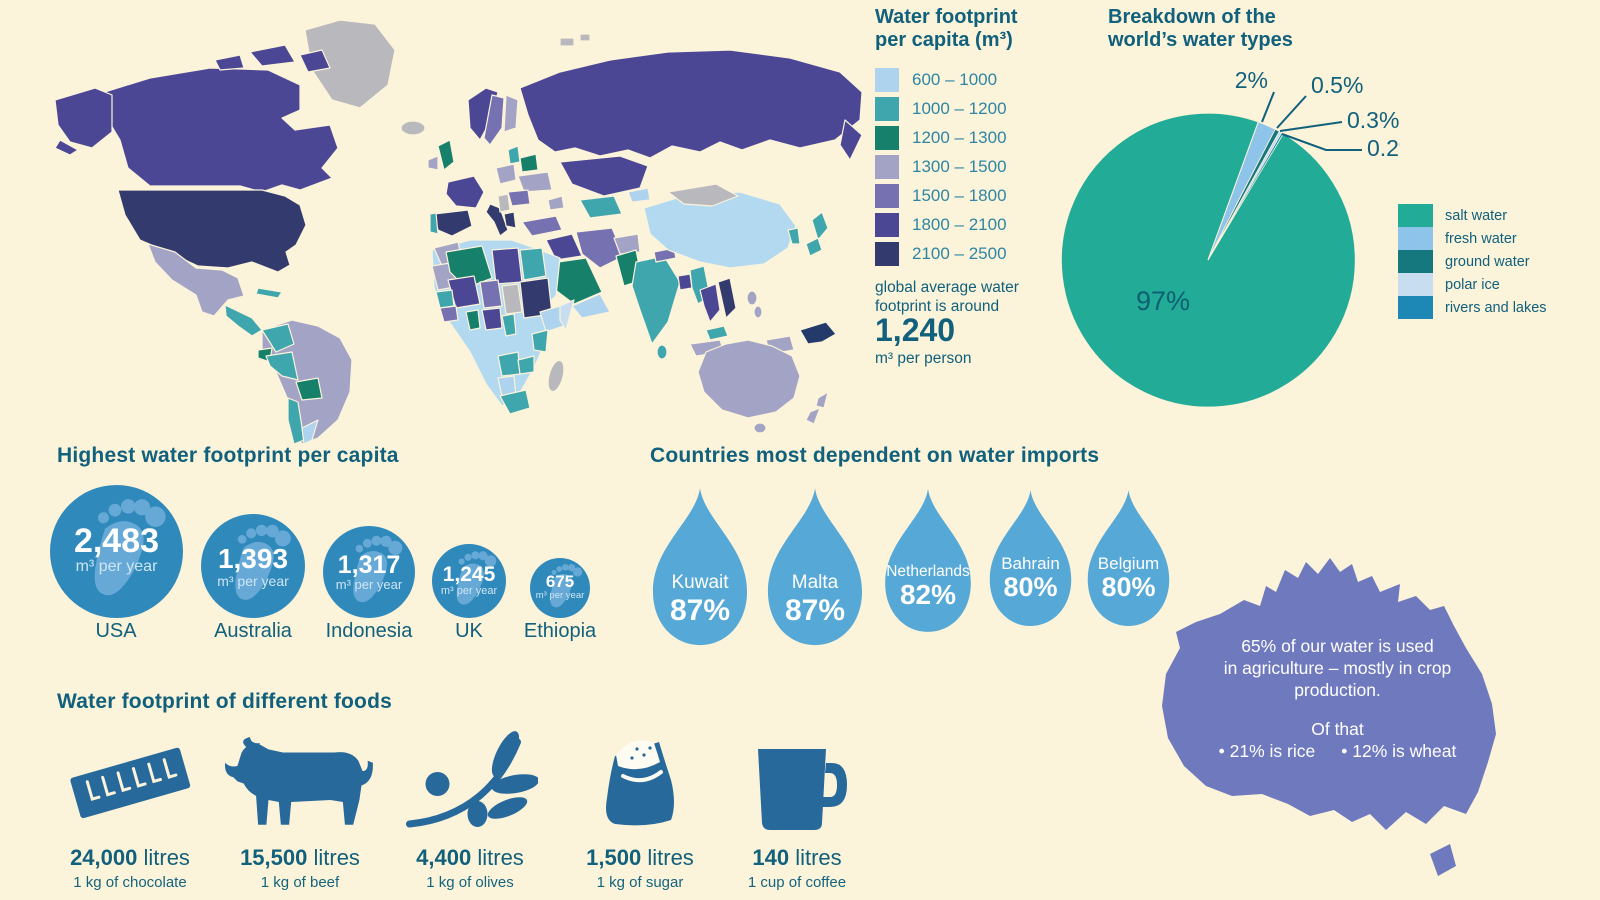  Describe the element at coordinates (941, 196) in the screenshot. I see `map-legend-row: 1500 – 1800` at that location.